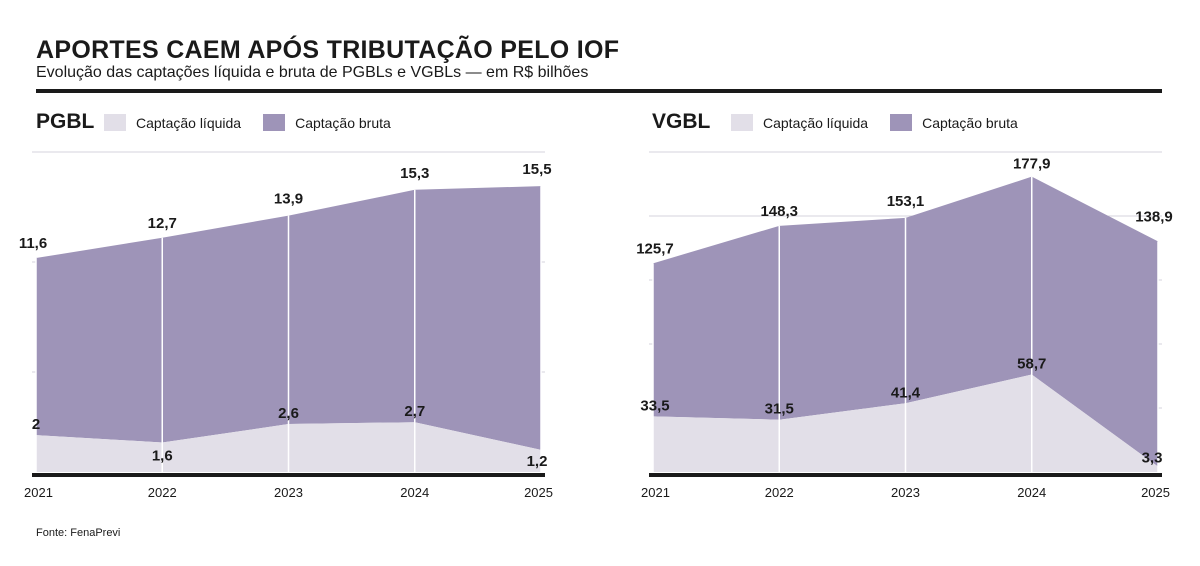 The image size is (1200, 566). Describe the element at coordinates (33, 243) in the screenshot. I see `pgbl-data-label-bruta: 11,6` at that location.